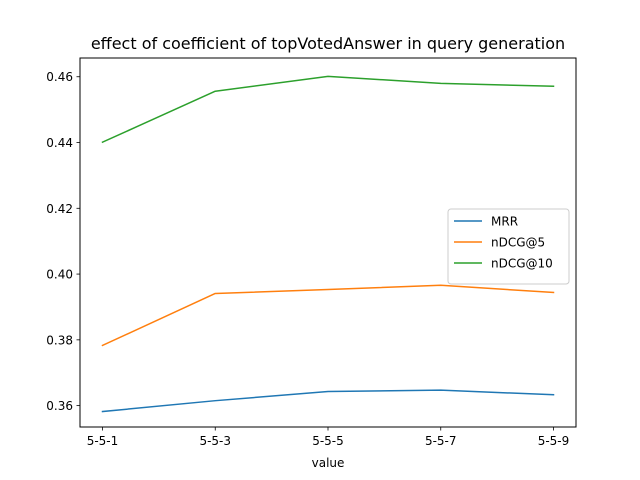  I want to click on x-axis-label: value, so click(328, 463).